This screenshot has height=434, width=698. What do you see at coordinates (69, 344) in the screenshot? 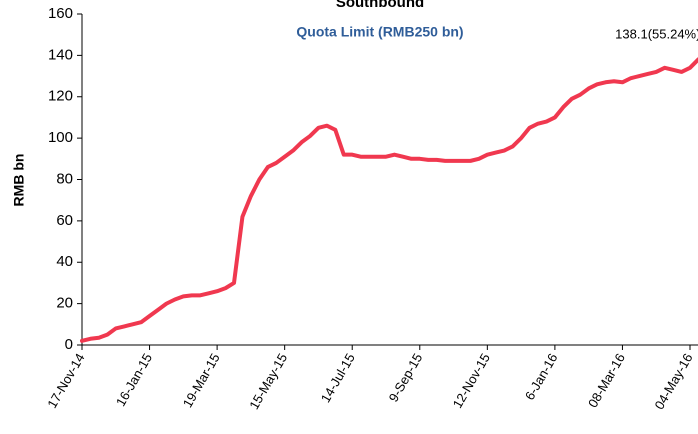
I see `y-tick-label: 0` at bounding box center [69, 344].